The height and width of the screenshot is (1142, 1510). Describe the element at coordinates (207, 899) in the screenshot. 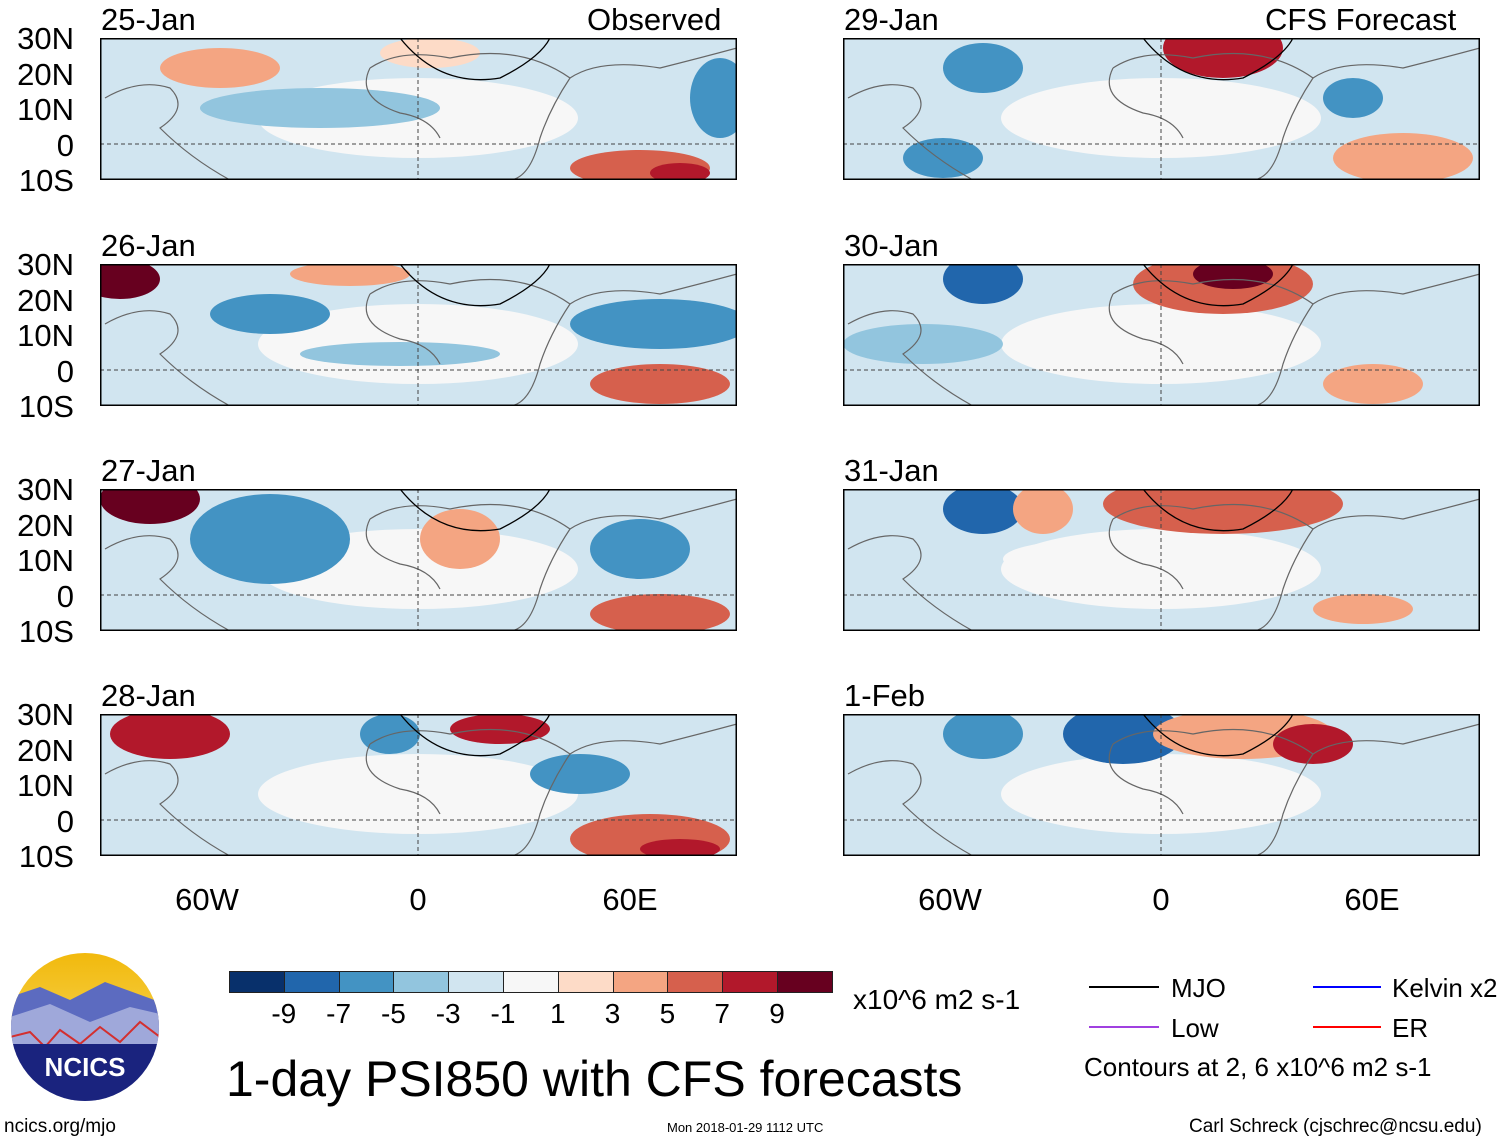

I see `lon-label: 60W` at that location.